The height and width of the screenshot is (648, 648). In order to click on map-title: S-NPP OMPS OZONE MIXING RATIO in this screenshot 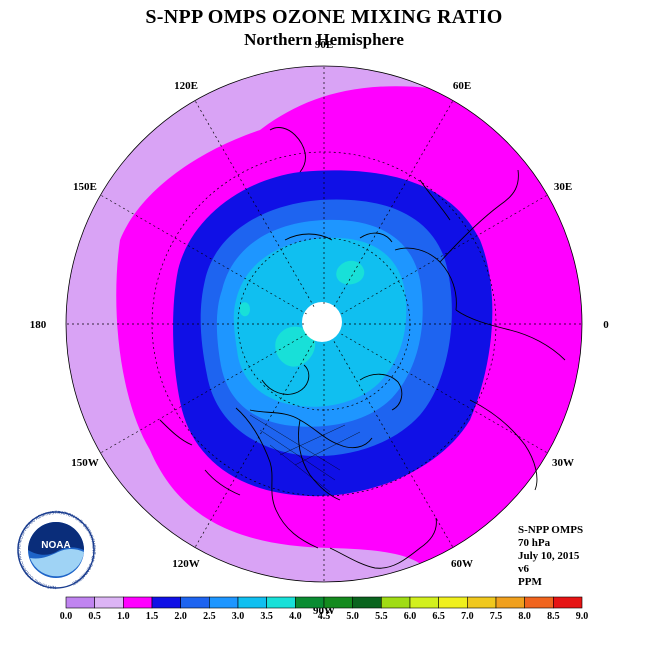, I will do `click(324, 17)`.